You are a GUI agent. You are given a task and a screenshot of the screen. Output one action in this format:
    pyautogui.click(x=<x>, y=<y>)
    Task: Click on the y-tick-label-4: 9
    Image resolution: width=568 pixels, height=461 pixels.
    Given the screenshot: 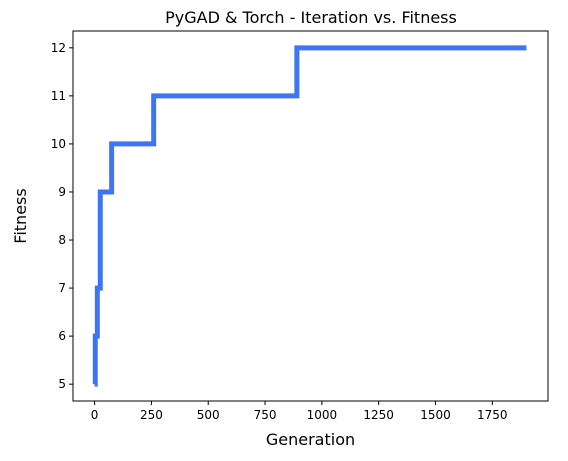 What is the action you would take?
    pyautogui.click(x=62, y=192)
    